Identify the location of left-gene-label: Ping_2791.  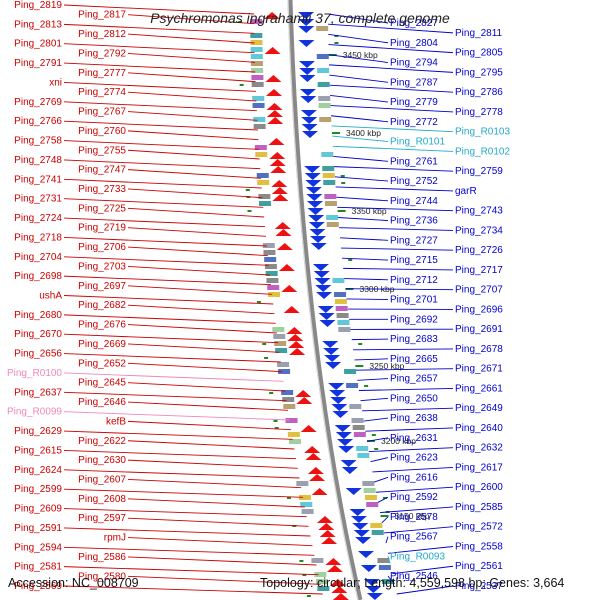
(38, 63).